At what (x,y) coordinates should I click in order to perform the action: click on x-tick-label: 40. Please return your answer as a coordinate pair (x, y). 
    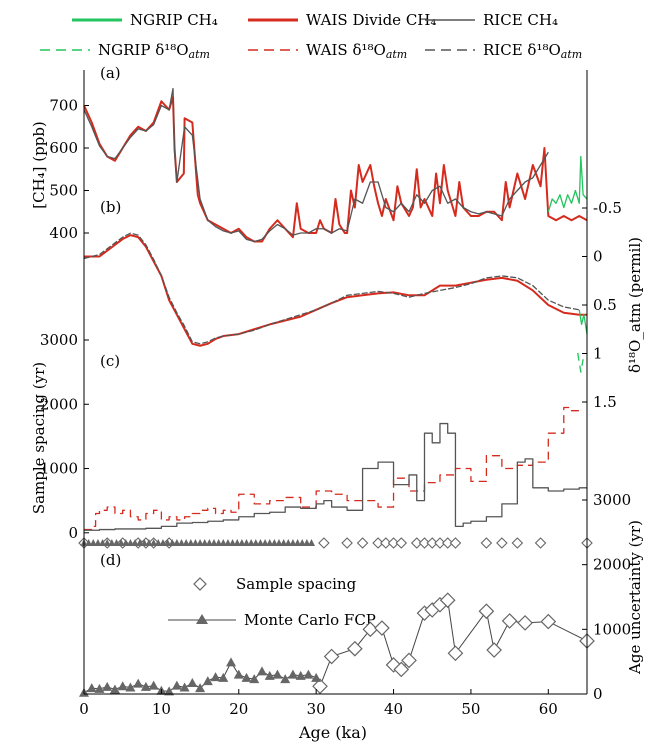
    Looking at the image, I should click on (393, 709).